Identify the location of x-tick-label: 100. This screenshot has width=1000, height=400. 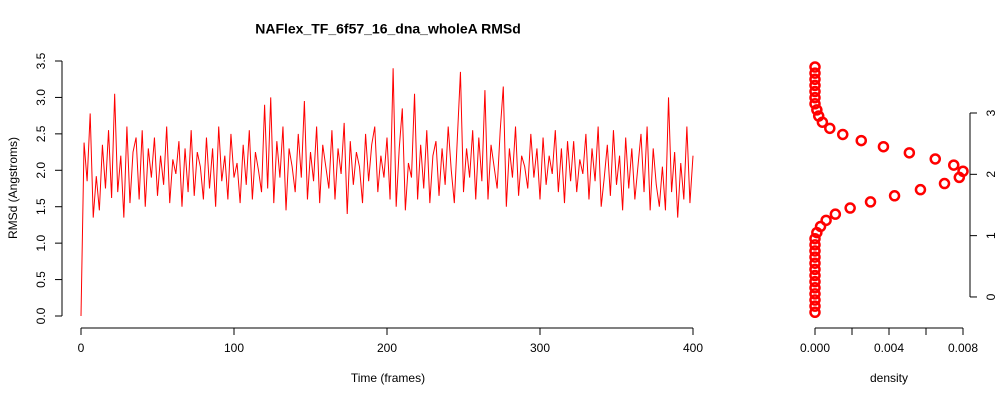
(234, 348).